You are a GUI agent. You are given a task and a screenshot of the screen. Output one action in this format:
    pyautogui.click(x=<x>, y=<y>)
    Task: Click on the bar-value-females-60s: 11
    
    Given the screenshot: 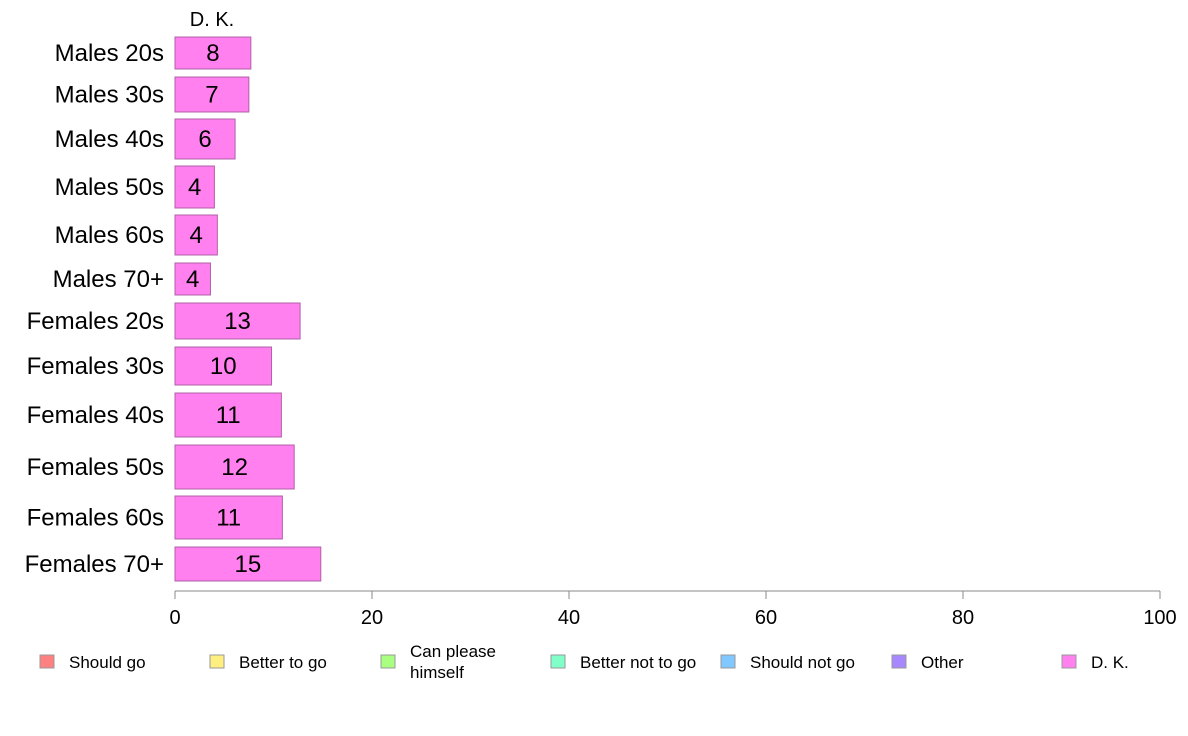 What is the action you would take?
    pyautogui.click(x=228, y=518)
    